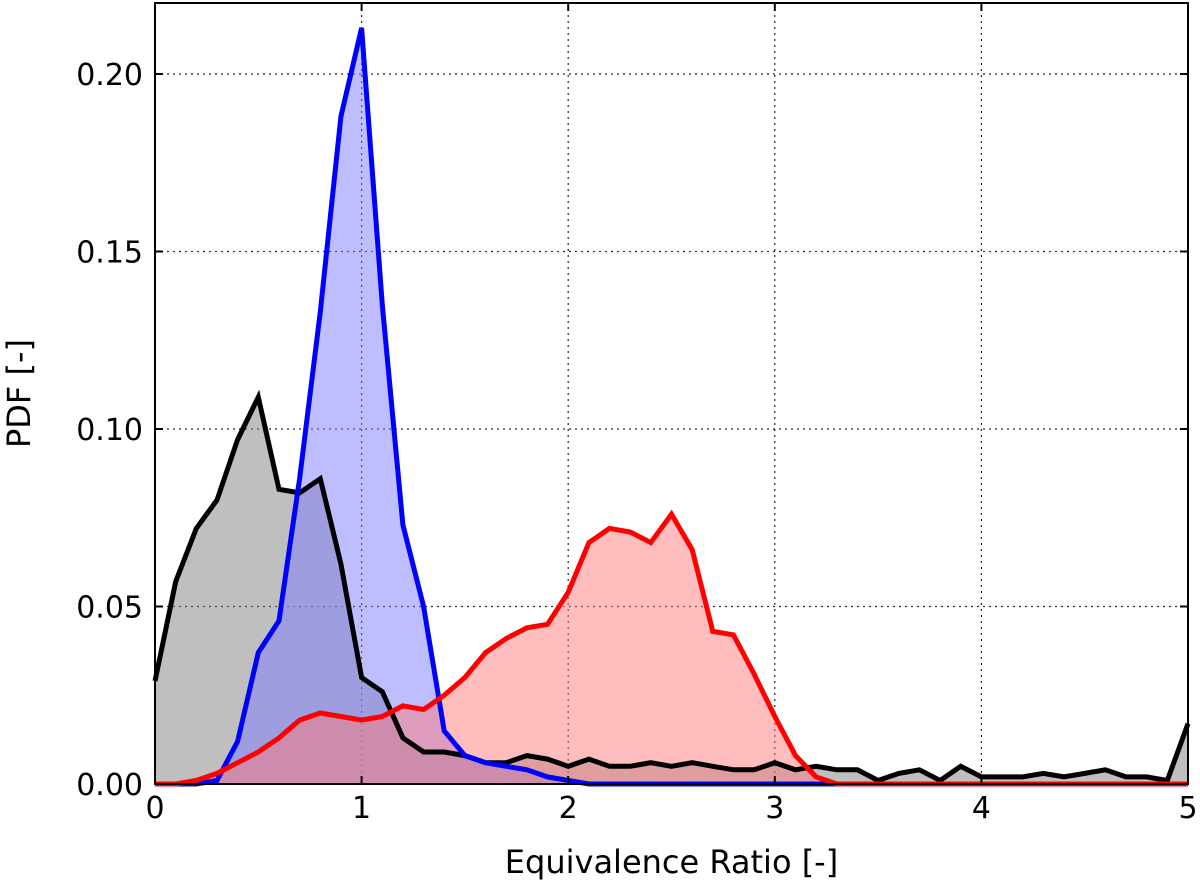  What do you see at coordinates (1187, 808) in the screenshot?
I see `x-tick-label: 5` at bounding box center [1187, 808].